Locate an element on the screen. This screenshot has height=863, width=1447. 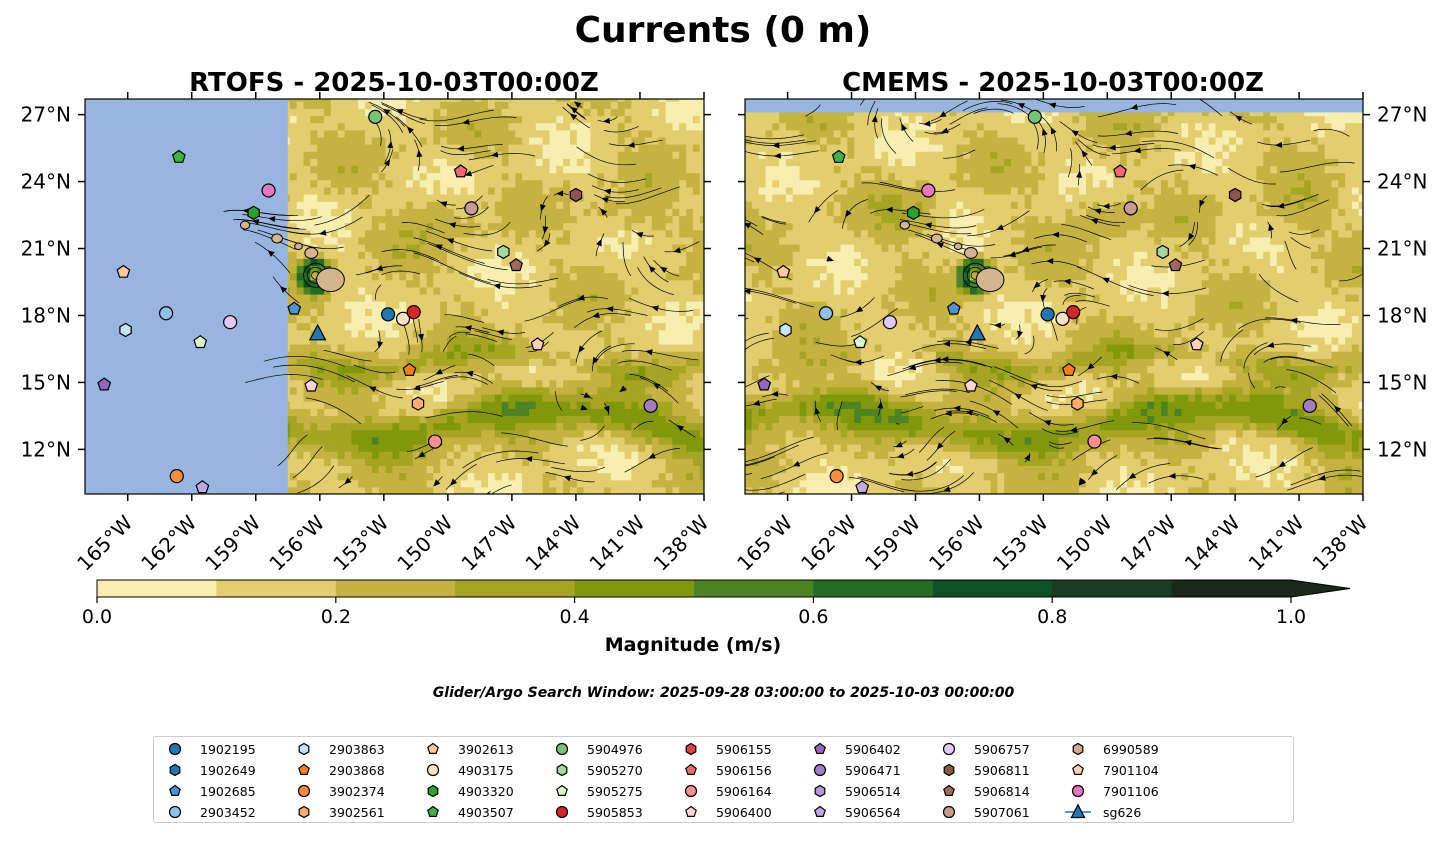
legend-item-1902685: 1902685 is located at coordinates (209, 791).